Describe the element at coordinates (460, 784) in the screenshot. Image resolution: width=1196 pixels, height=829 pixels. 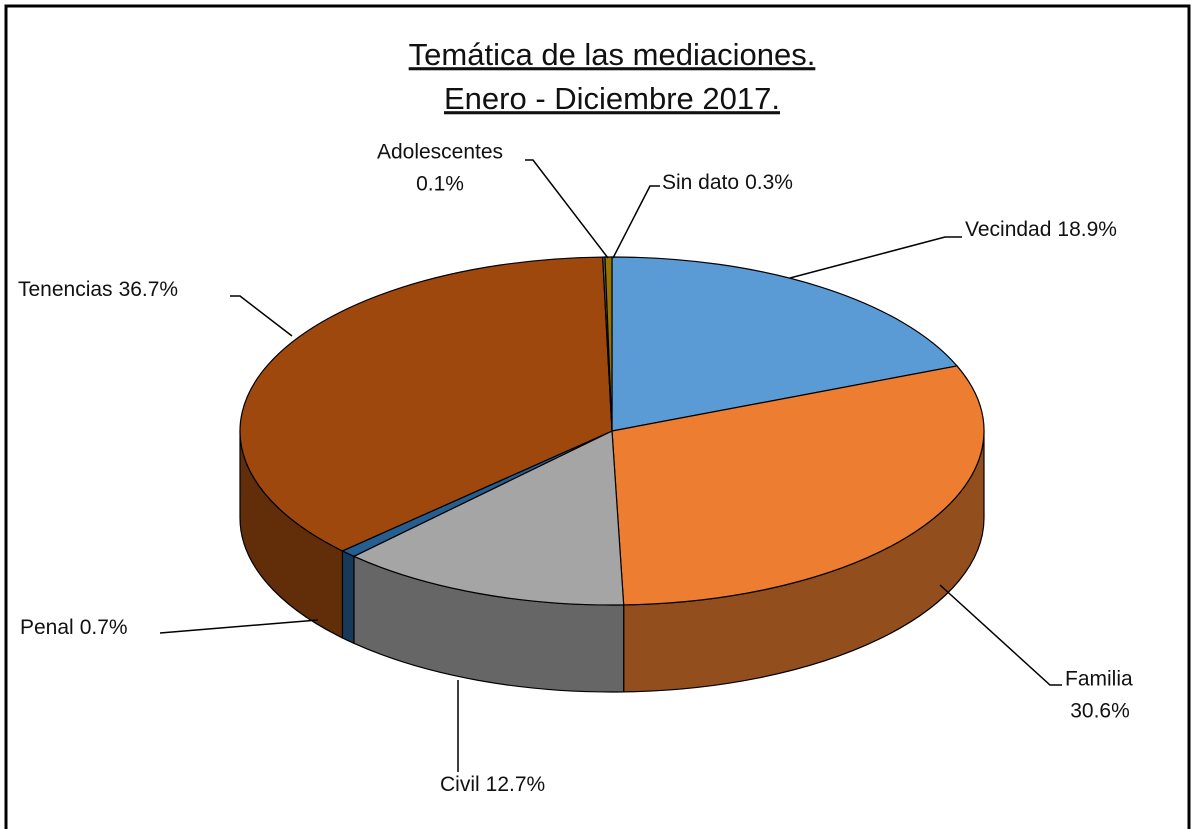
I see `category-name: Civil` at that location.